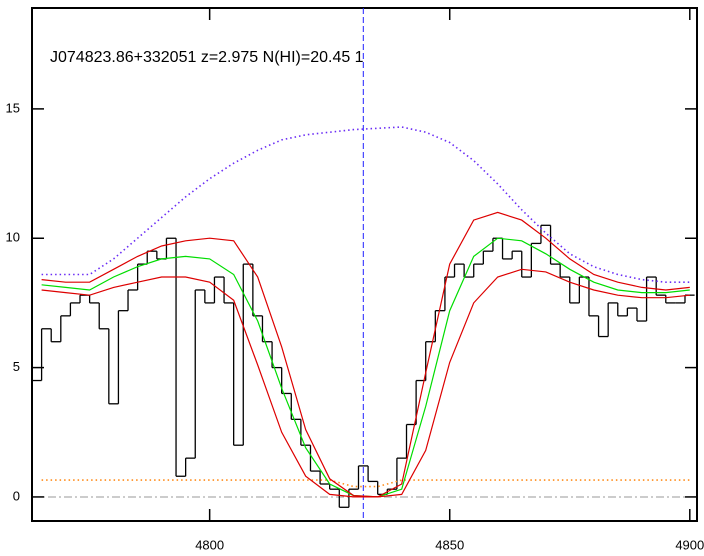  I want to click on dotted-curve, so click(365, 483).